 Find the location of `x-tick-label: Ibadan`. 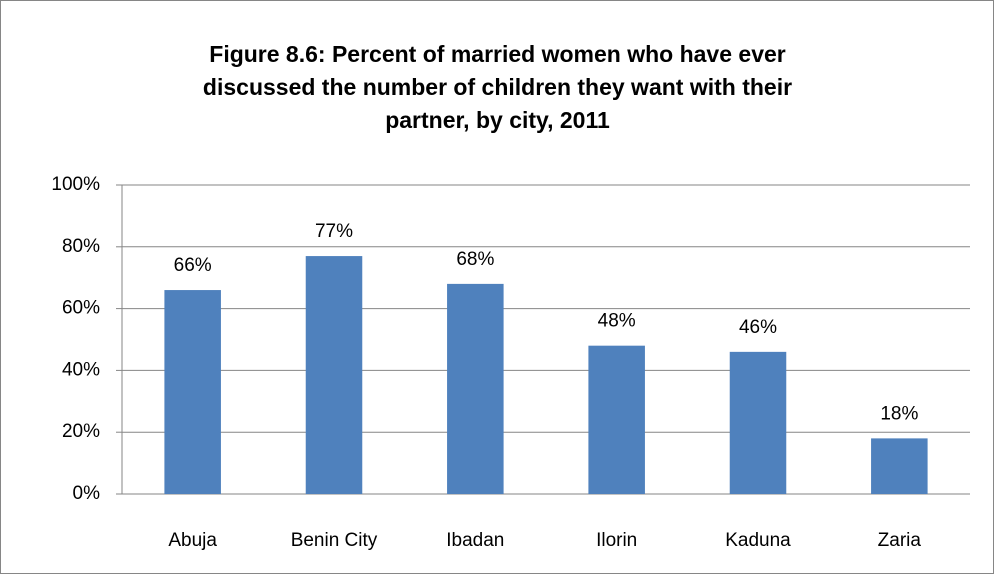

x-tick-label: Ibadan is located at coordinates (475, 540).